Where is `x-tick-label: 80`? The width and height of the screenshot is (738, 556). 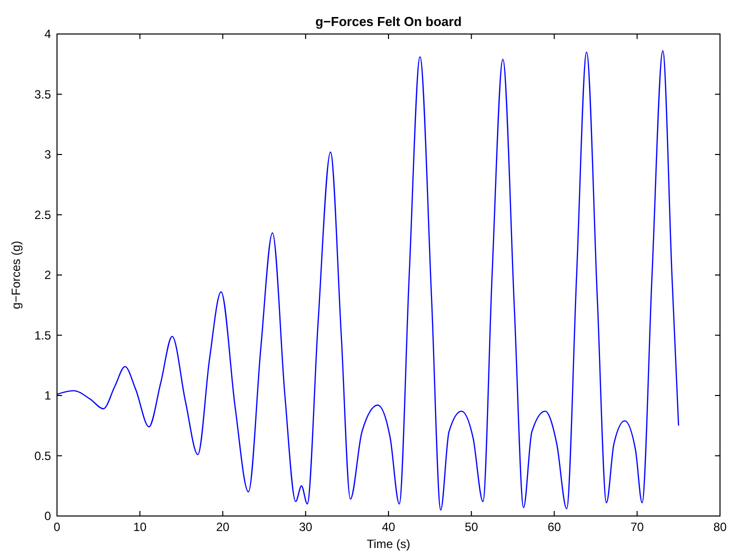
x-tick-label: 80 is located at coordinates (720, 527).